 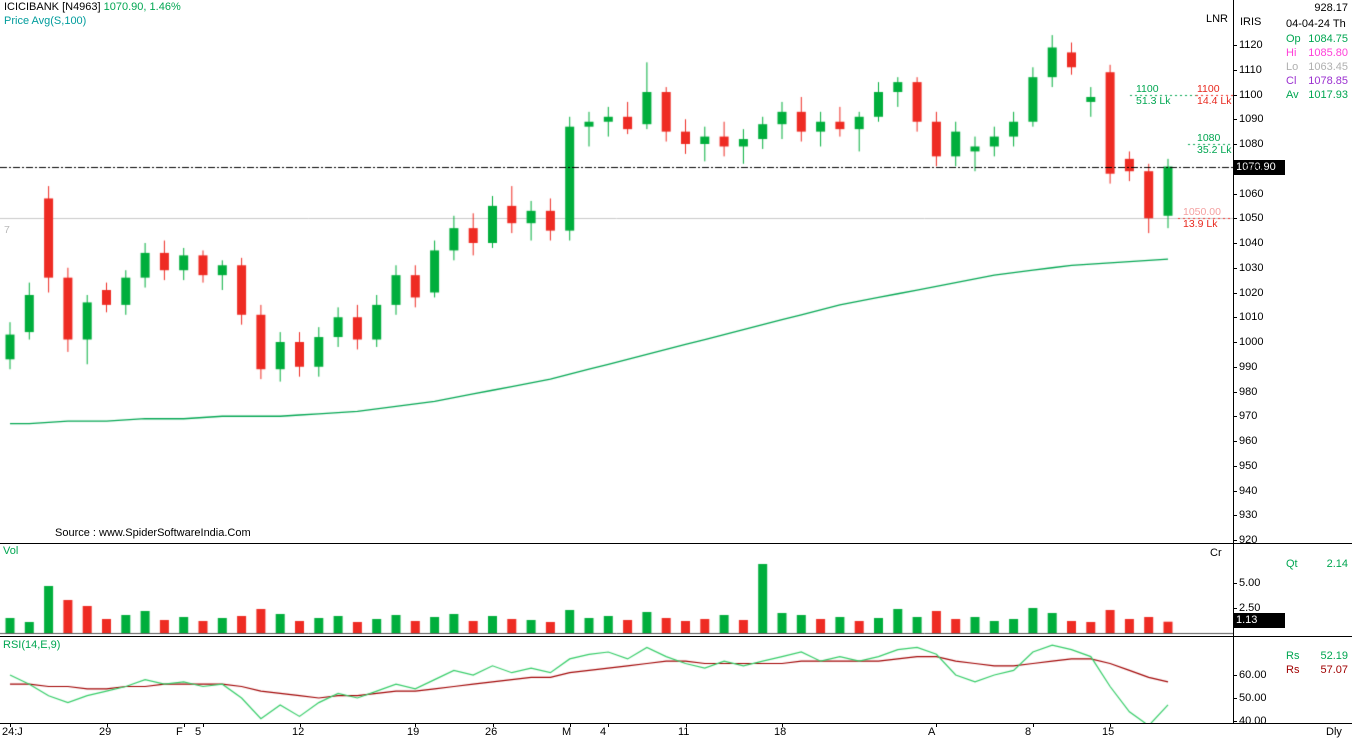 What do you see at coordinates (1253, 698) in the screenshot?
I see `rsi-tick-label: 50.00` at bounding box center [1253, 698].